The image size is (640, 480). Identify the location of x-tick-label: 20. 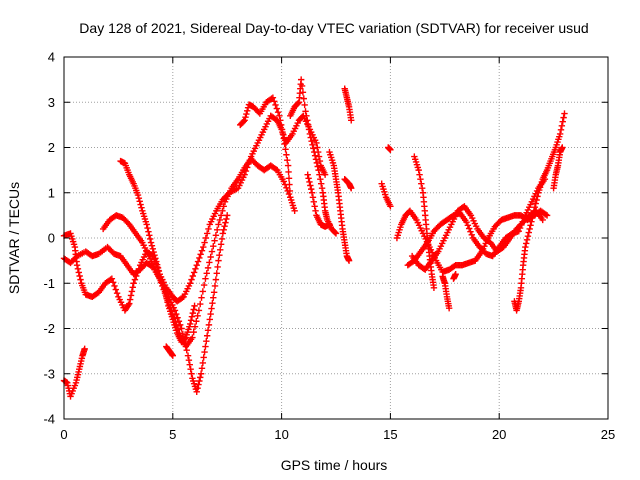
(499, 434).